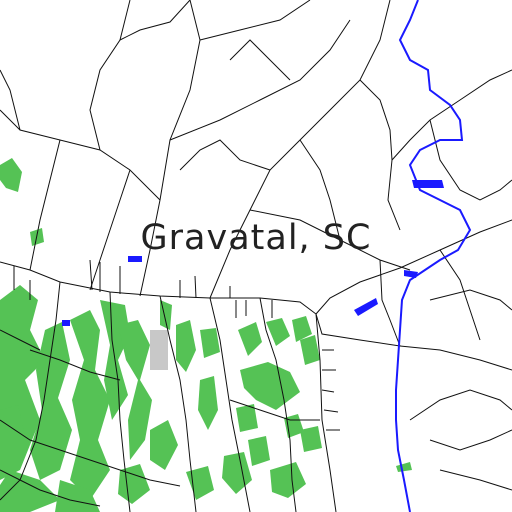  I want to click on place-label: Gravatal, SC, so click(256, 238).